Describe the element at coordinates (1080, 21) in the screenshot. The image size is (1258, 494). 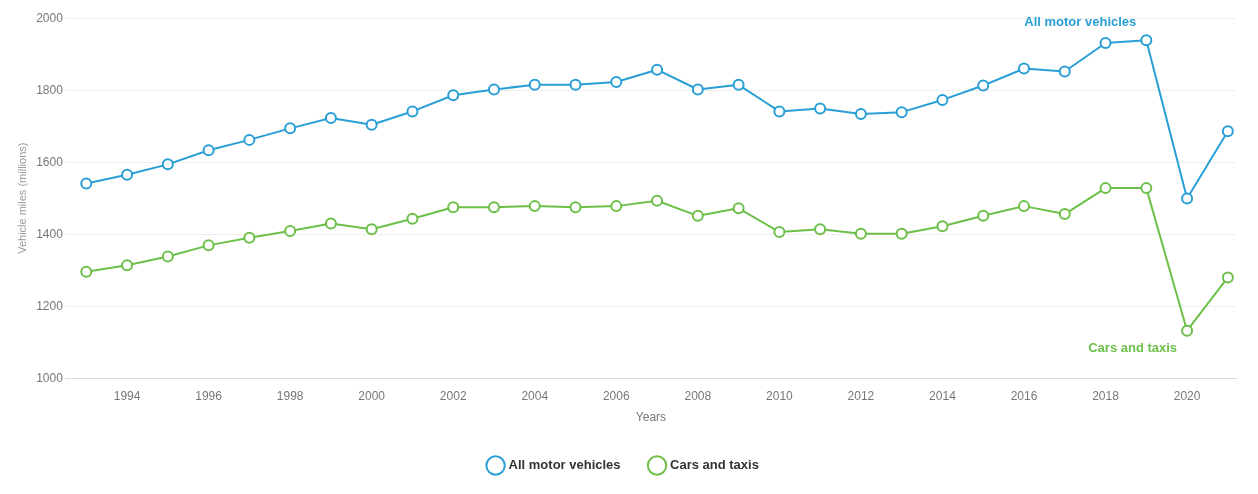
I see `text: All motor vehicles` at that location.